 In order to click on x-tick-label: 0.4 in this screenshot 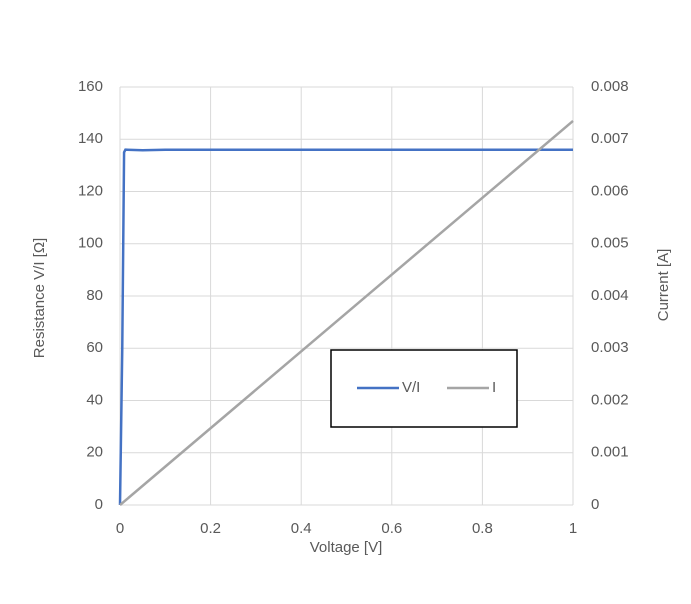, I will do `click(301, 528)`.